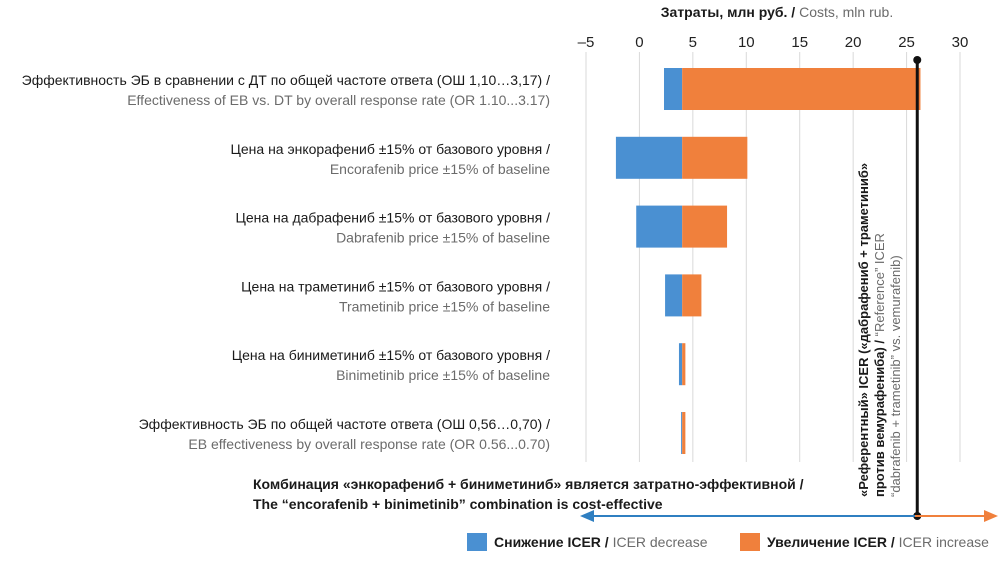 The image size is (1002, 564). What do you see at coordinates (879, 282) in the screenshot?
I see `reference-label-en-1: “Reference” ICER` at bounding box center [879, 282].